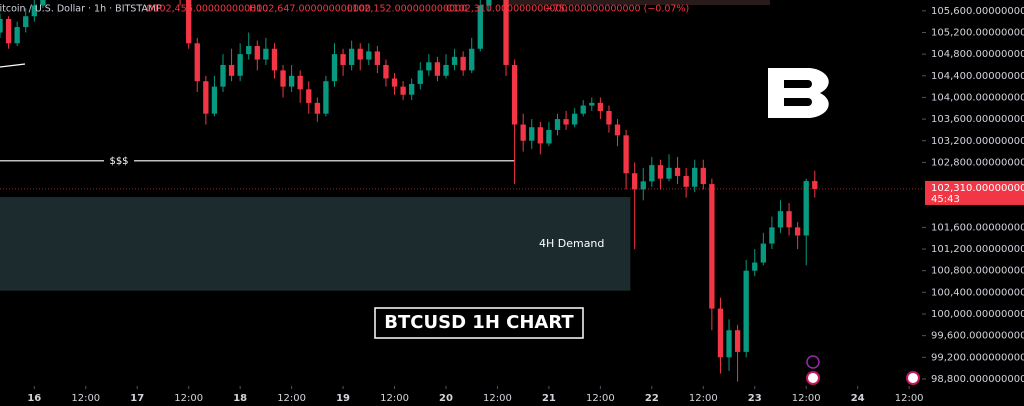 The width and height of the screenshot is (1024, 406). I want to click on y-tick-label: 100,400.000000000000, so click(977, 292).